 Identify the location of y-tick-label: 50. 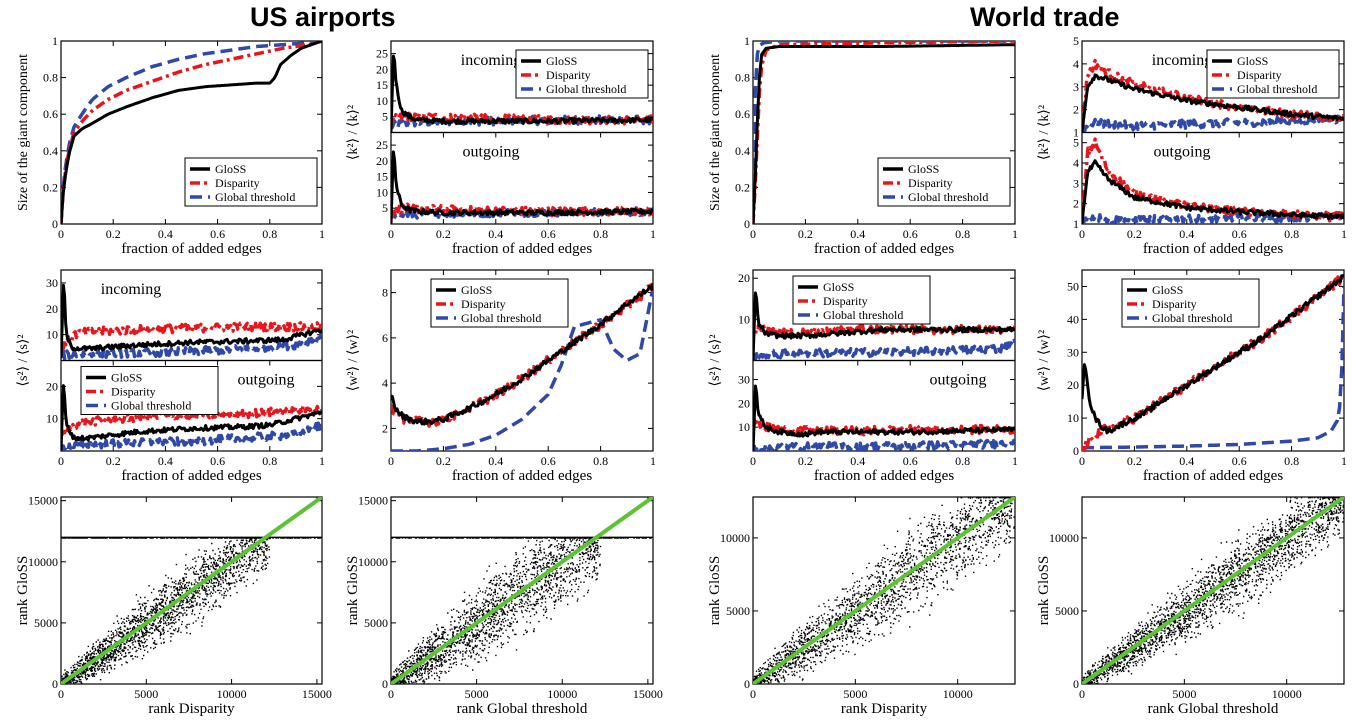
(1073, 286).